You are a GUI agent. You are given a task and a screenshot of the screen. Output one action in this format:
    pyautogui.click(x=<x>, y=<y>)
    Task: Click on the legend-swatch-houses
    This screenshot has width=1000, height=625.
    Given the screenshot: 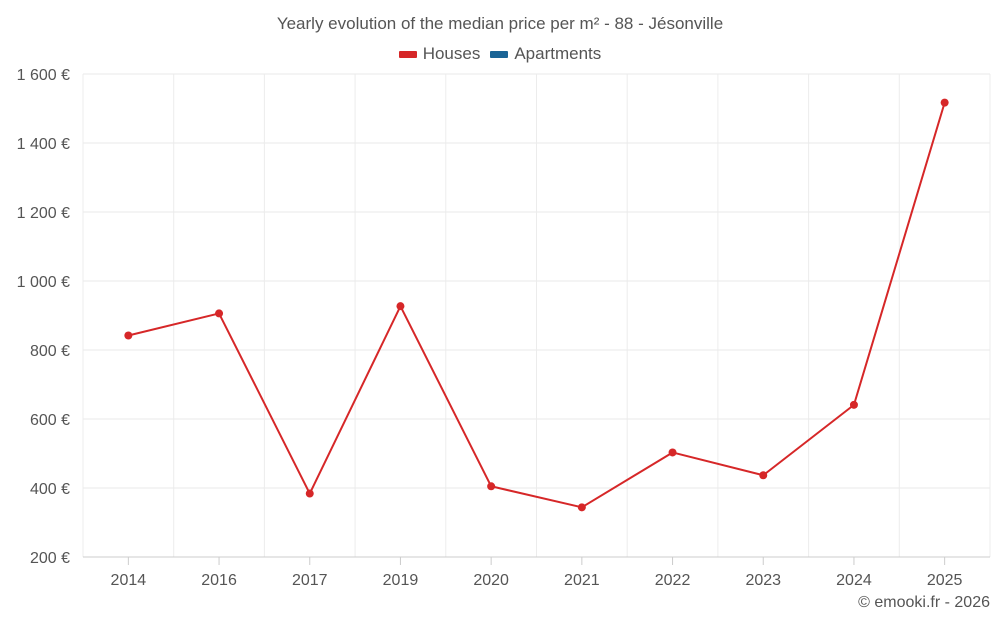 What is the action you would take?
    pyautogui.click(x=407, y=54)
    